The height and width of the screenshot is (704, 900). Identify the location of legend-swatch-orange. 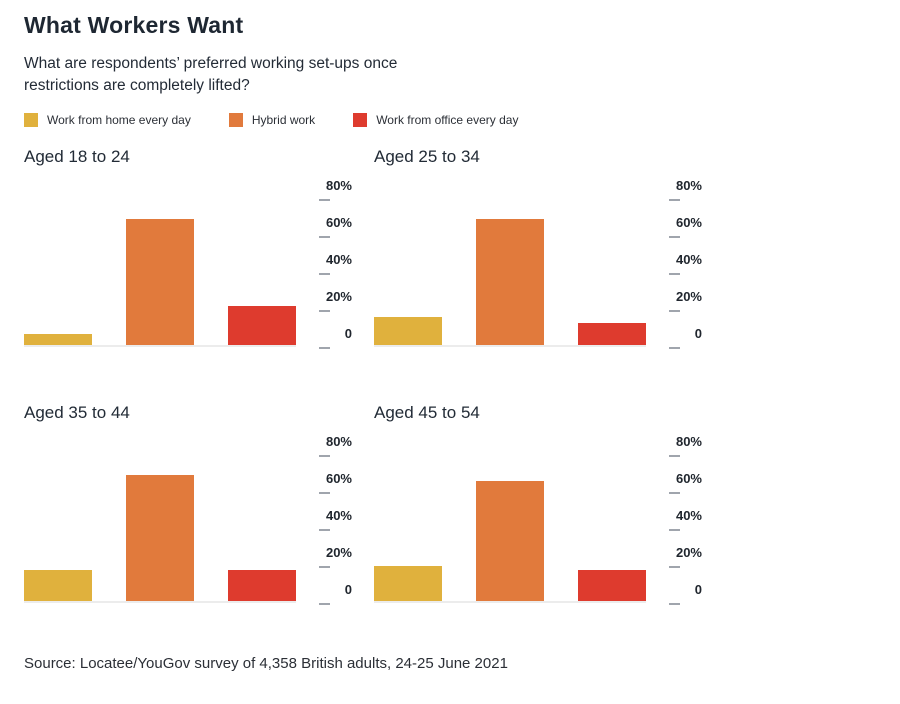
(235, 120).